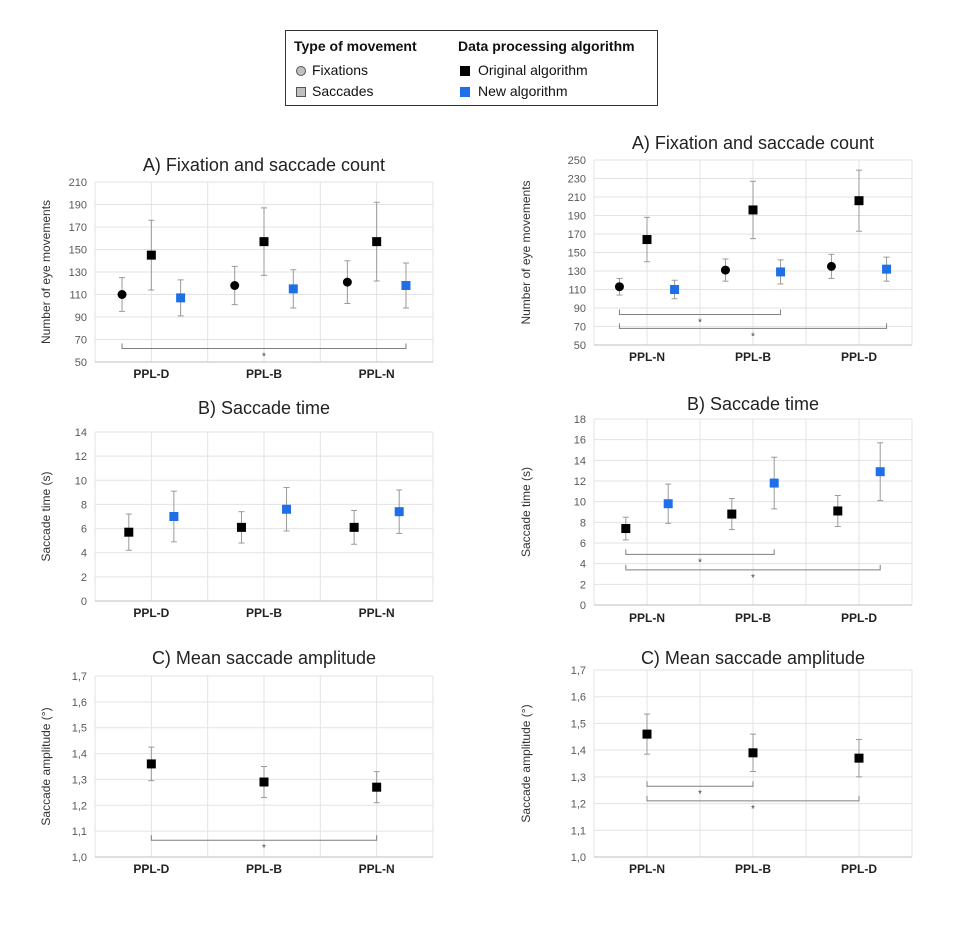 The image size is (960, 931). What do you see at coordinates (84, 530) in the screenshot?
I see `y-tick-label: 6` at bounding box center [84, 530].